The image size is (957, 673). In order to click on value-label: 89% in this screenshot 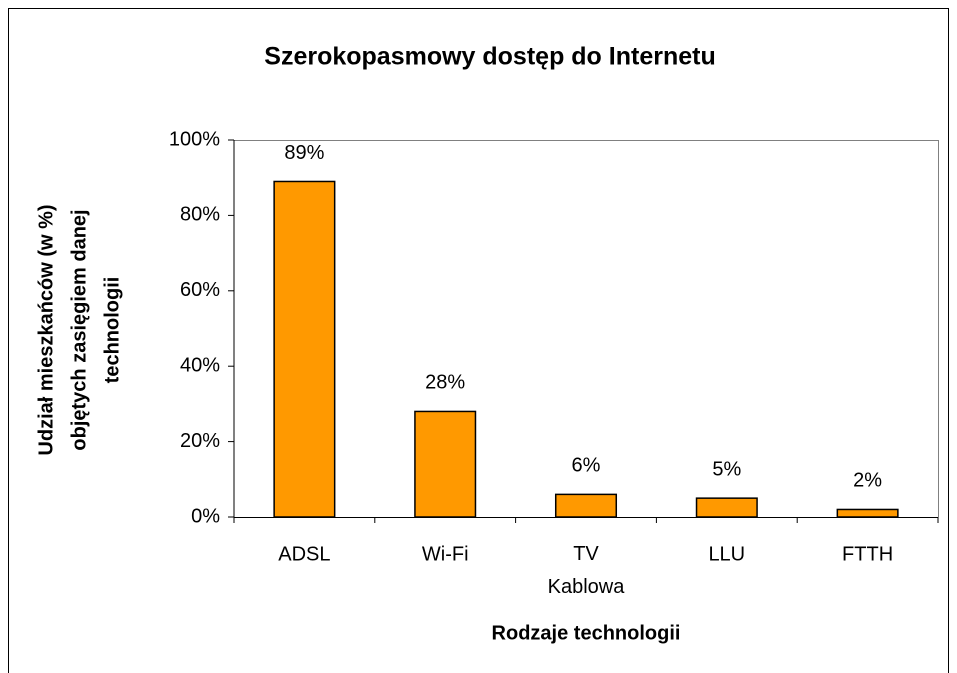, I will do `click(304, 153)`.